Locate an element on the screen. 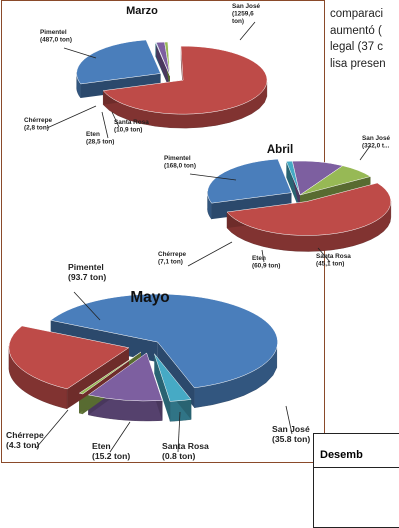 The height and width of the screenshot is (528, 399). data-label-pimentel: Pimentel (168,0 ton) is located at coordinates (180, 162).